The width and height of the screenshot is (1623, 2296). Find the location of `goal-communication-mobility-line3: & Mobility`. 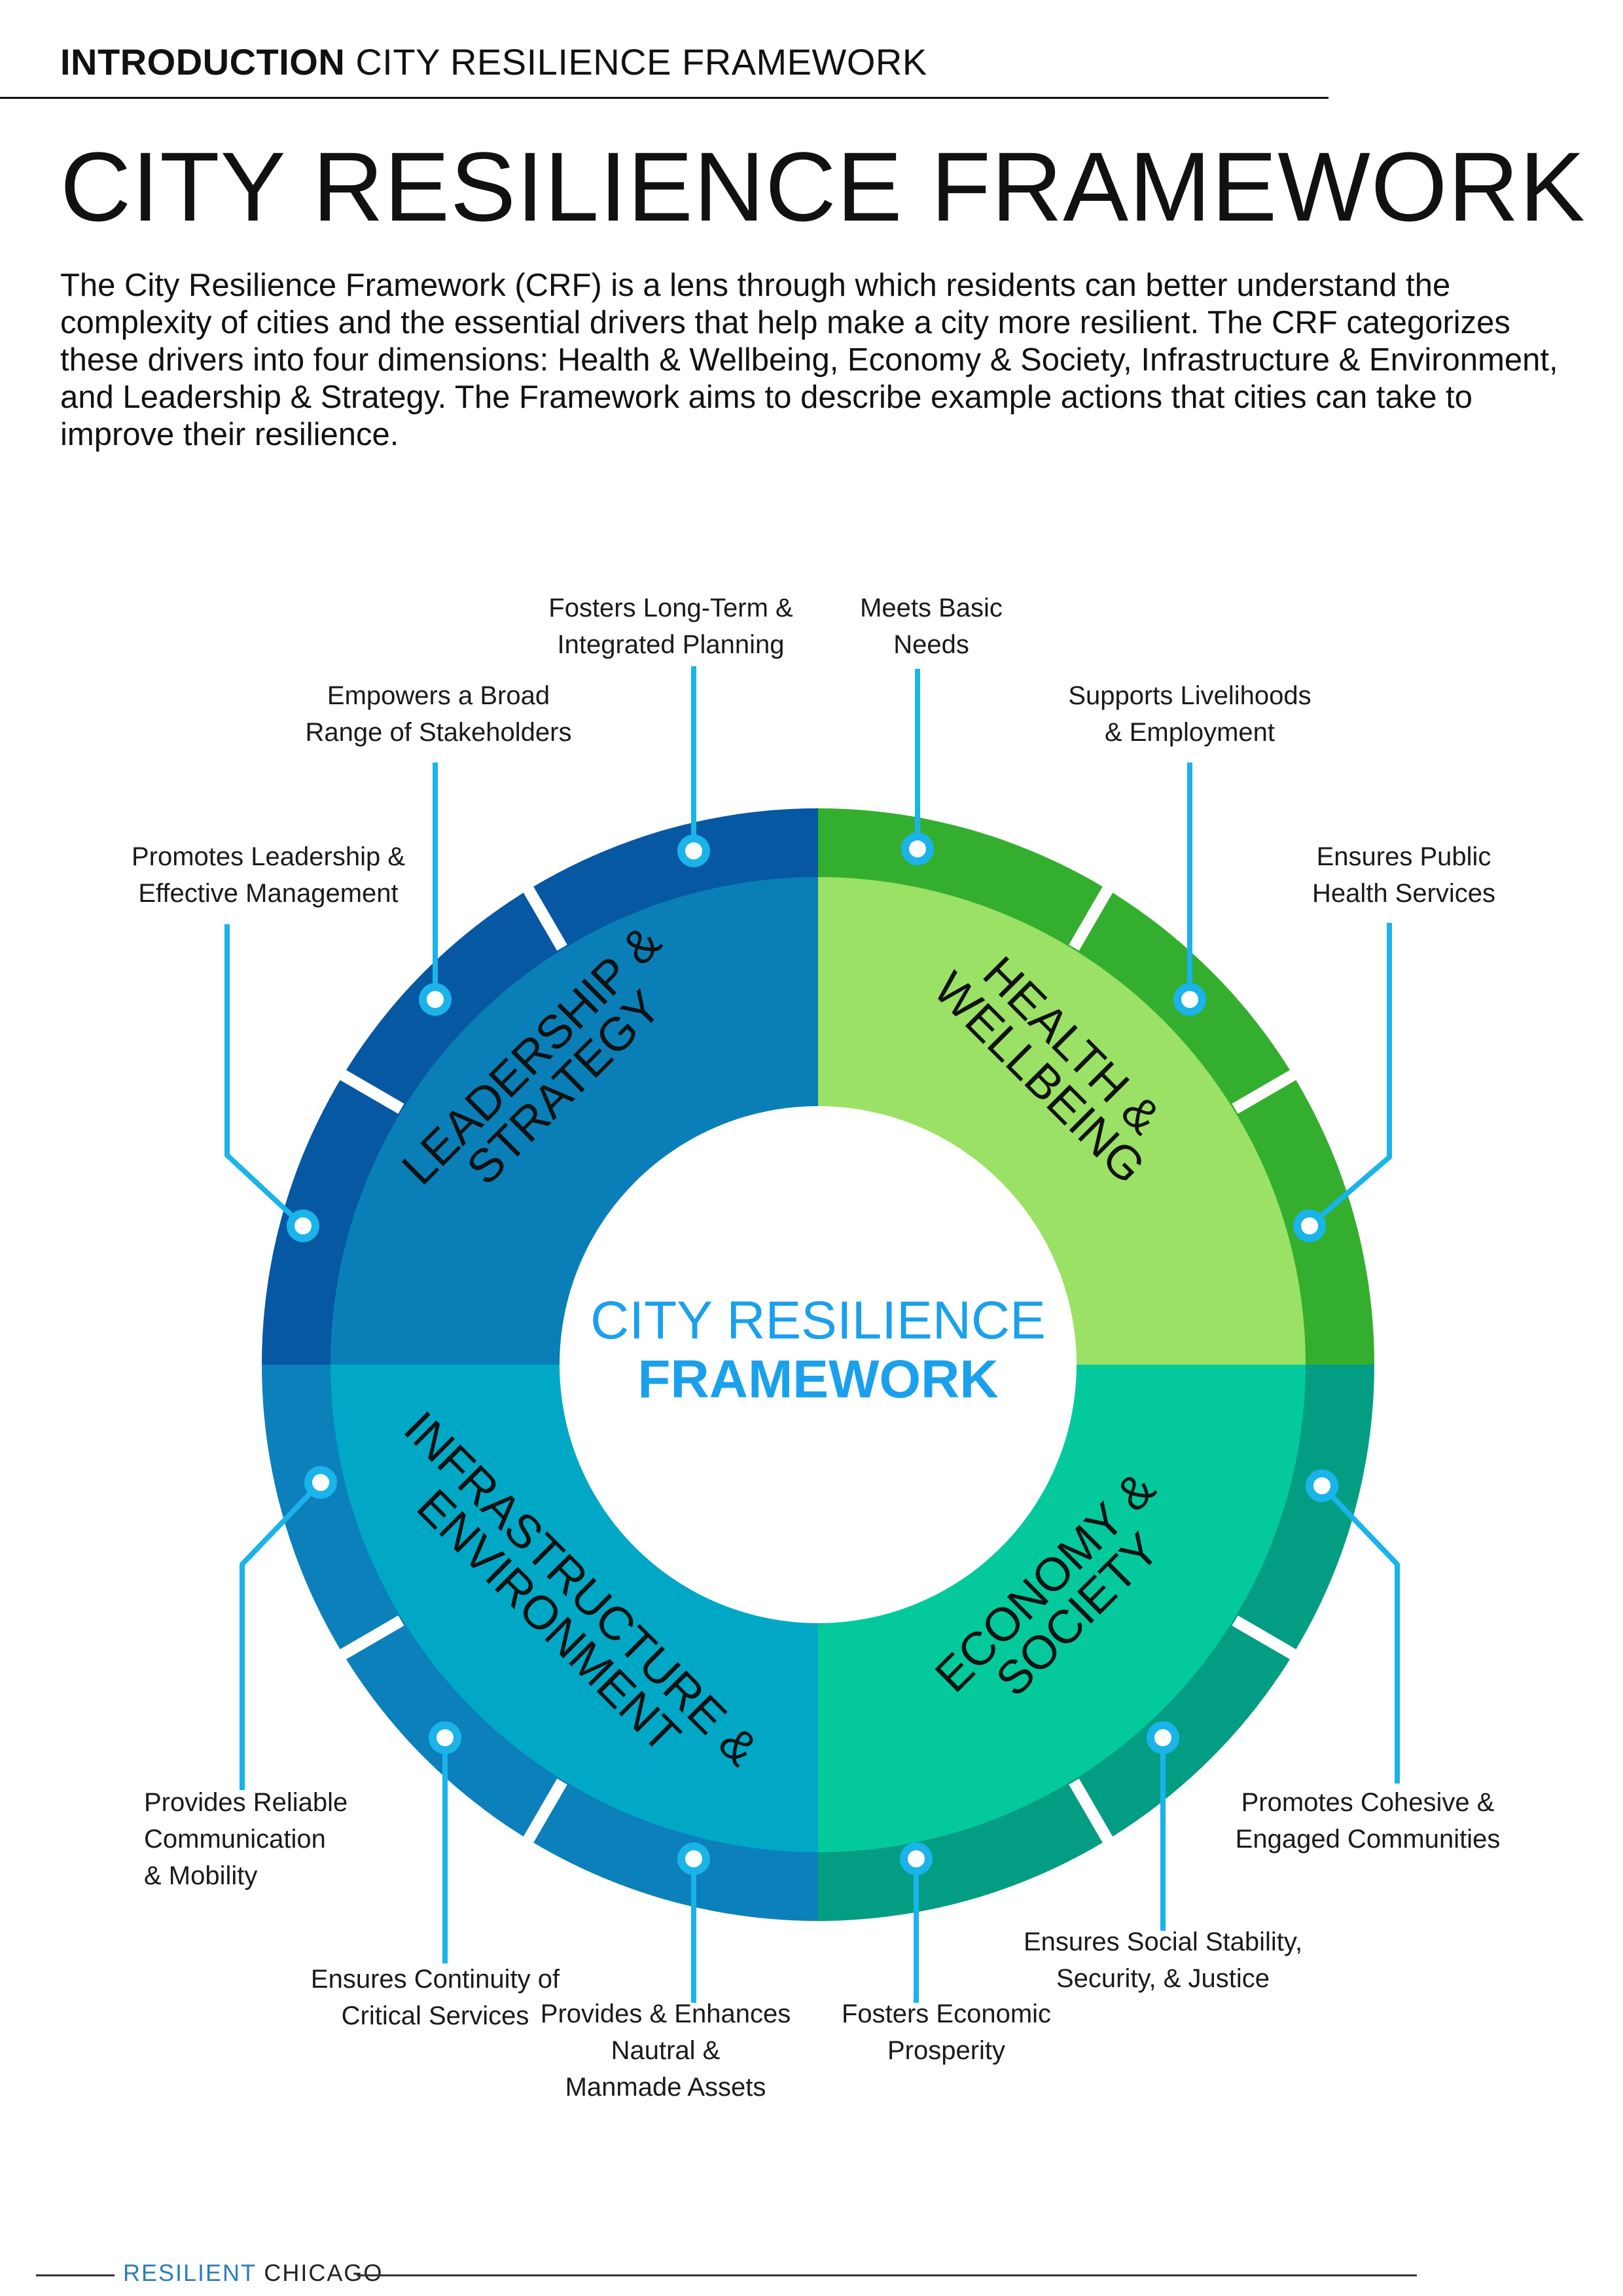

goal-communication-mobility-line3: & Mobility is located at coordinates (200, 1875).